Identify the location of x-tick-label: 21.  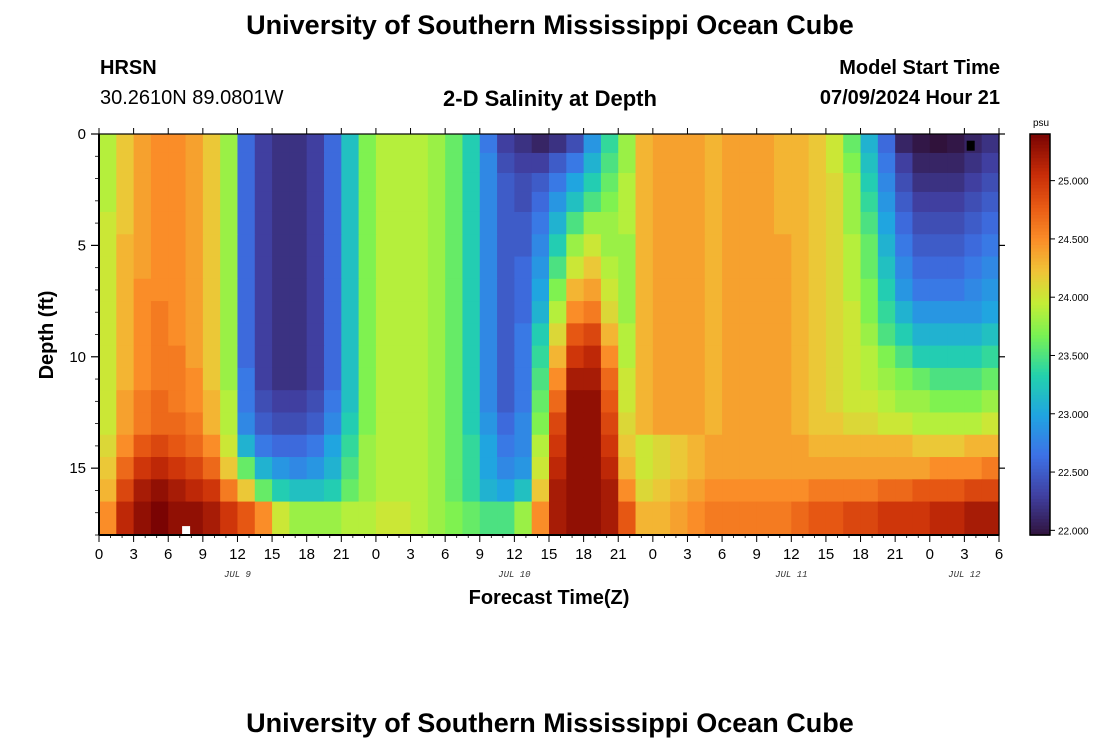
(341, 554).